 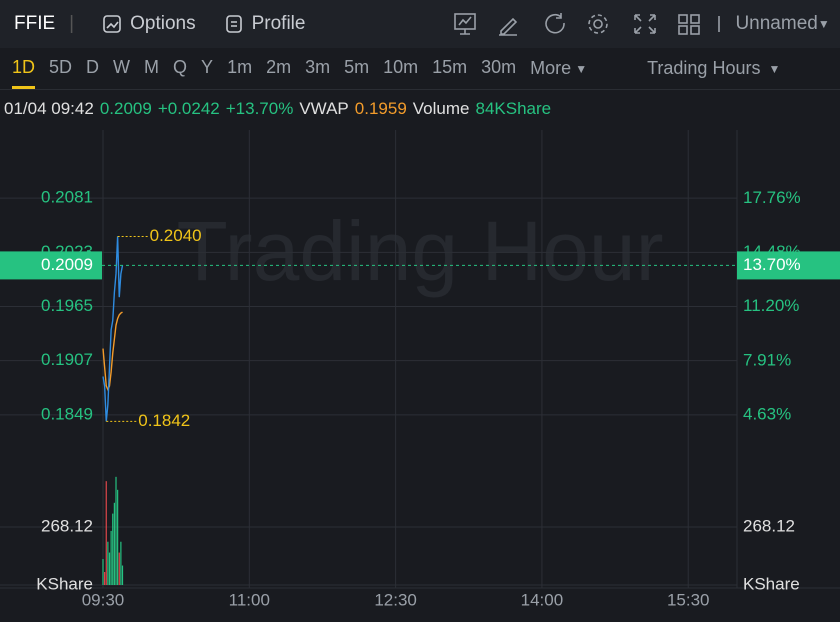 What do you see at coordinates (278, 23) in the screenshot?
I see `tab-label: Profile` at bounding box center [278, 23].